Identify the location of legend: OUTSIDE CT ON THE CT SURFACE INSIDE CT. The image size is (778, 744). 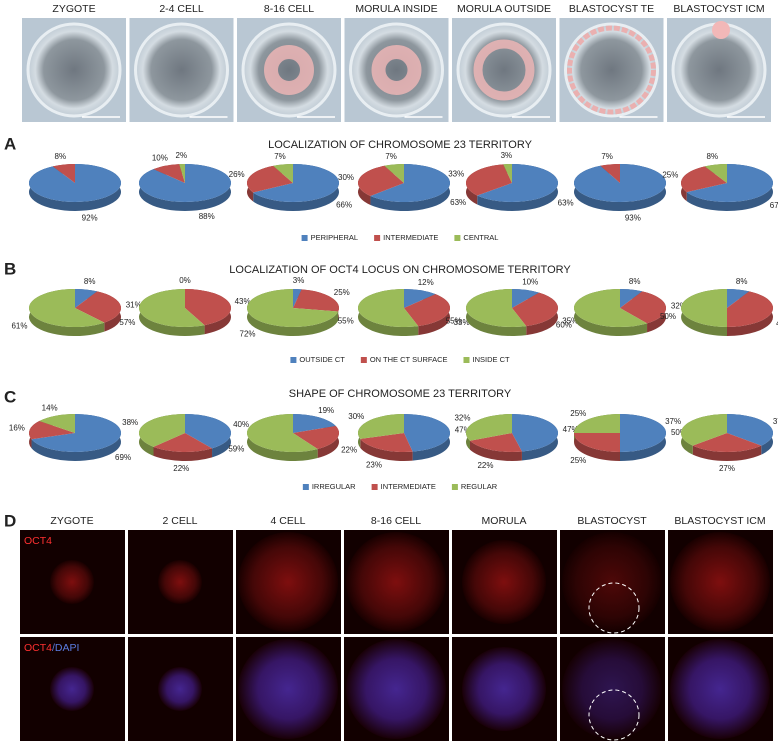
(400, 359).